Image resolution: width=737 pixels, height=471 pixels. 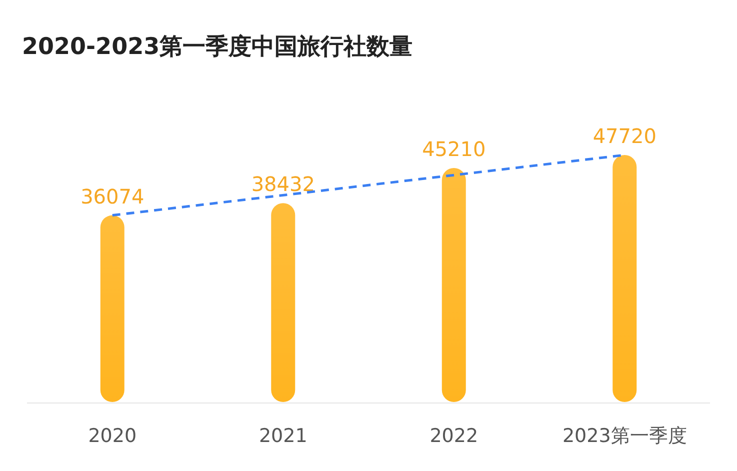 I want to click on data-label: 36074, so click(x=112, y=196).